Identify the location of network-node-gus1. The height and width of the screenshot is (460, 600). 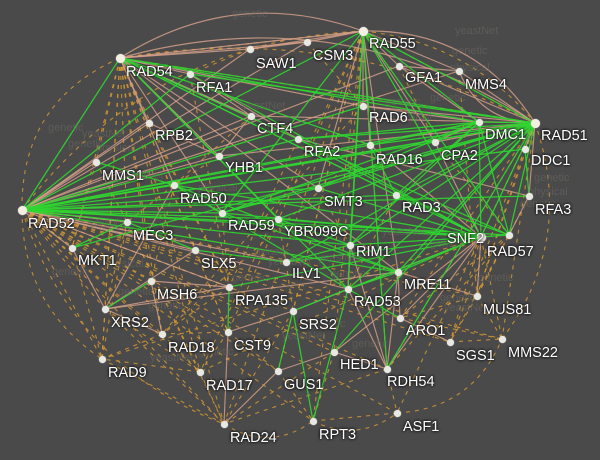
(278, 371).